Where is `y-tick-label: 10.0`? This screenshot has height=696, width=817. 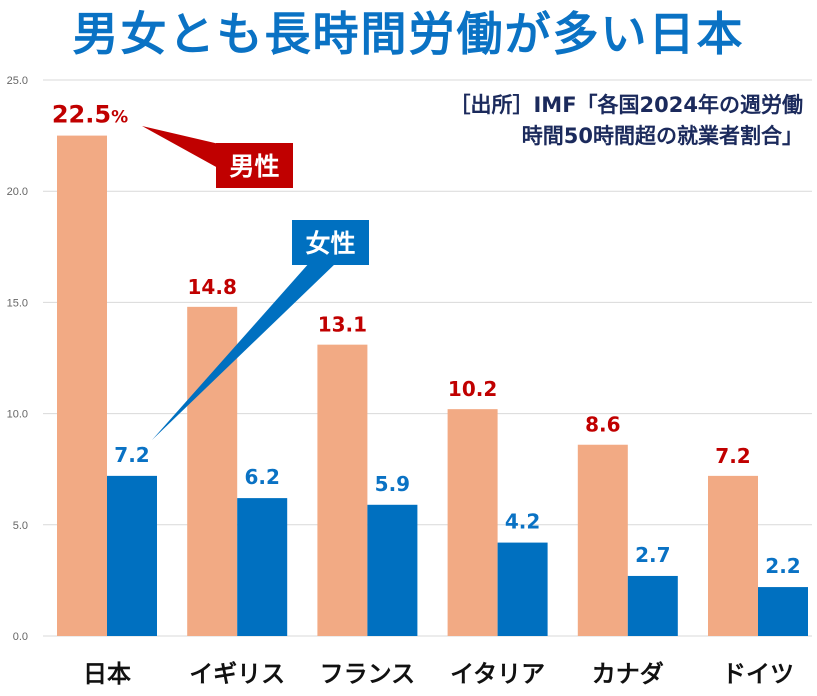
y-tick-label: 10.0 is located at coordinates (17, 415).